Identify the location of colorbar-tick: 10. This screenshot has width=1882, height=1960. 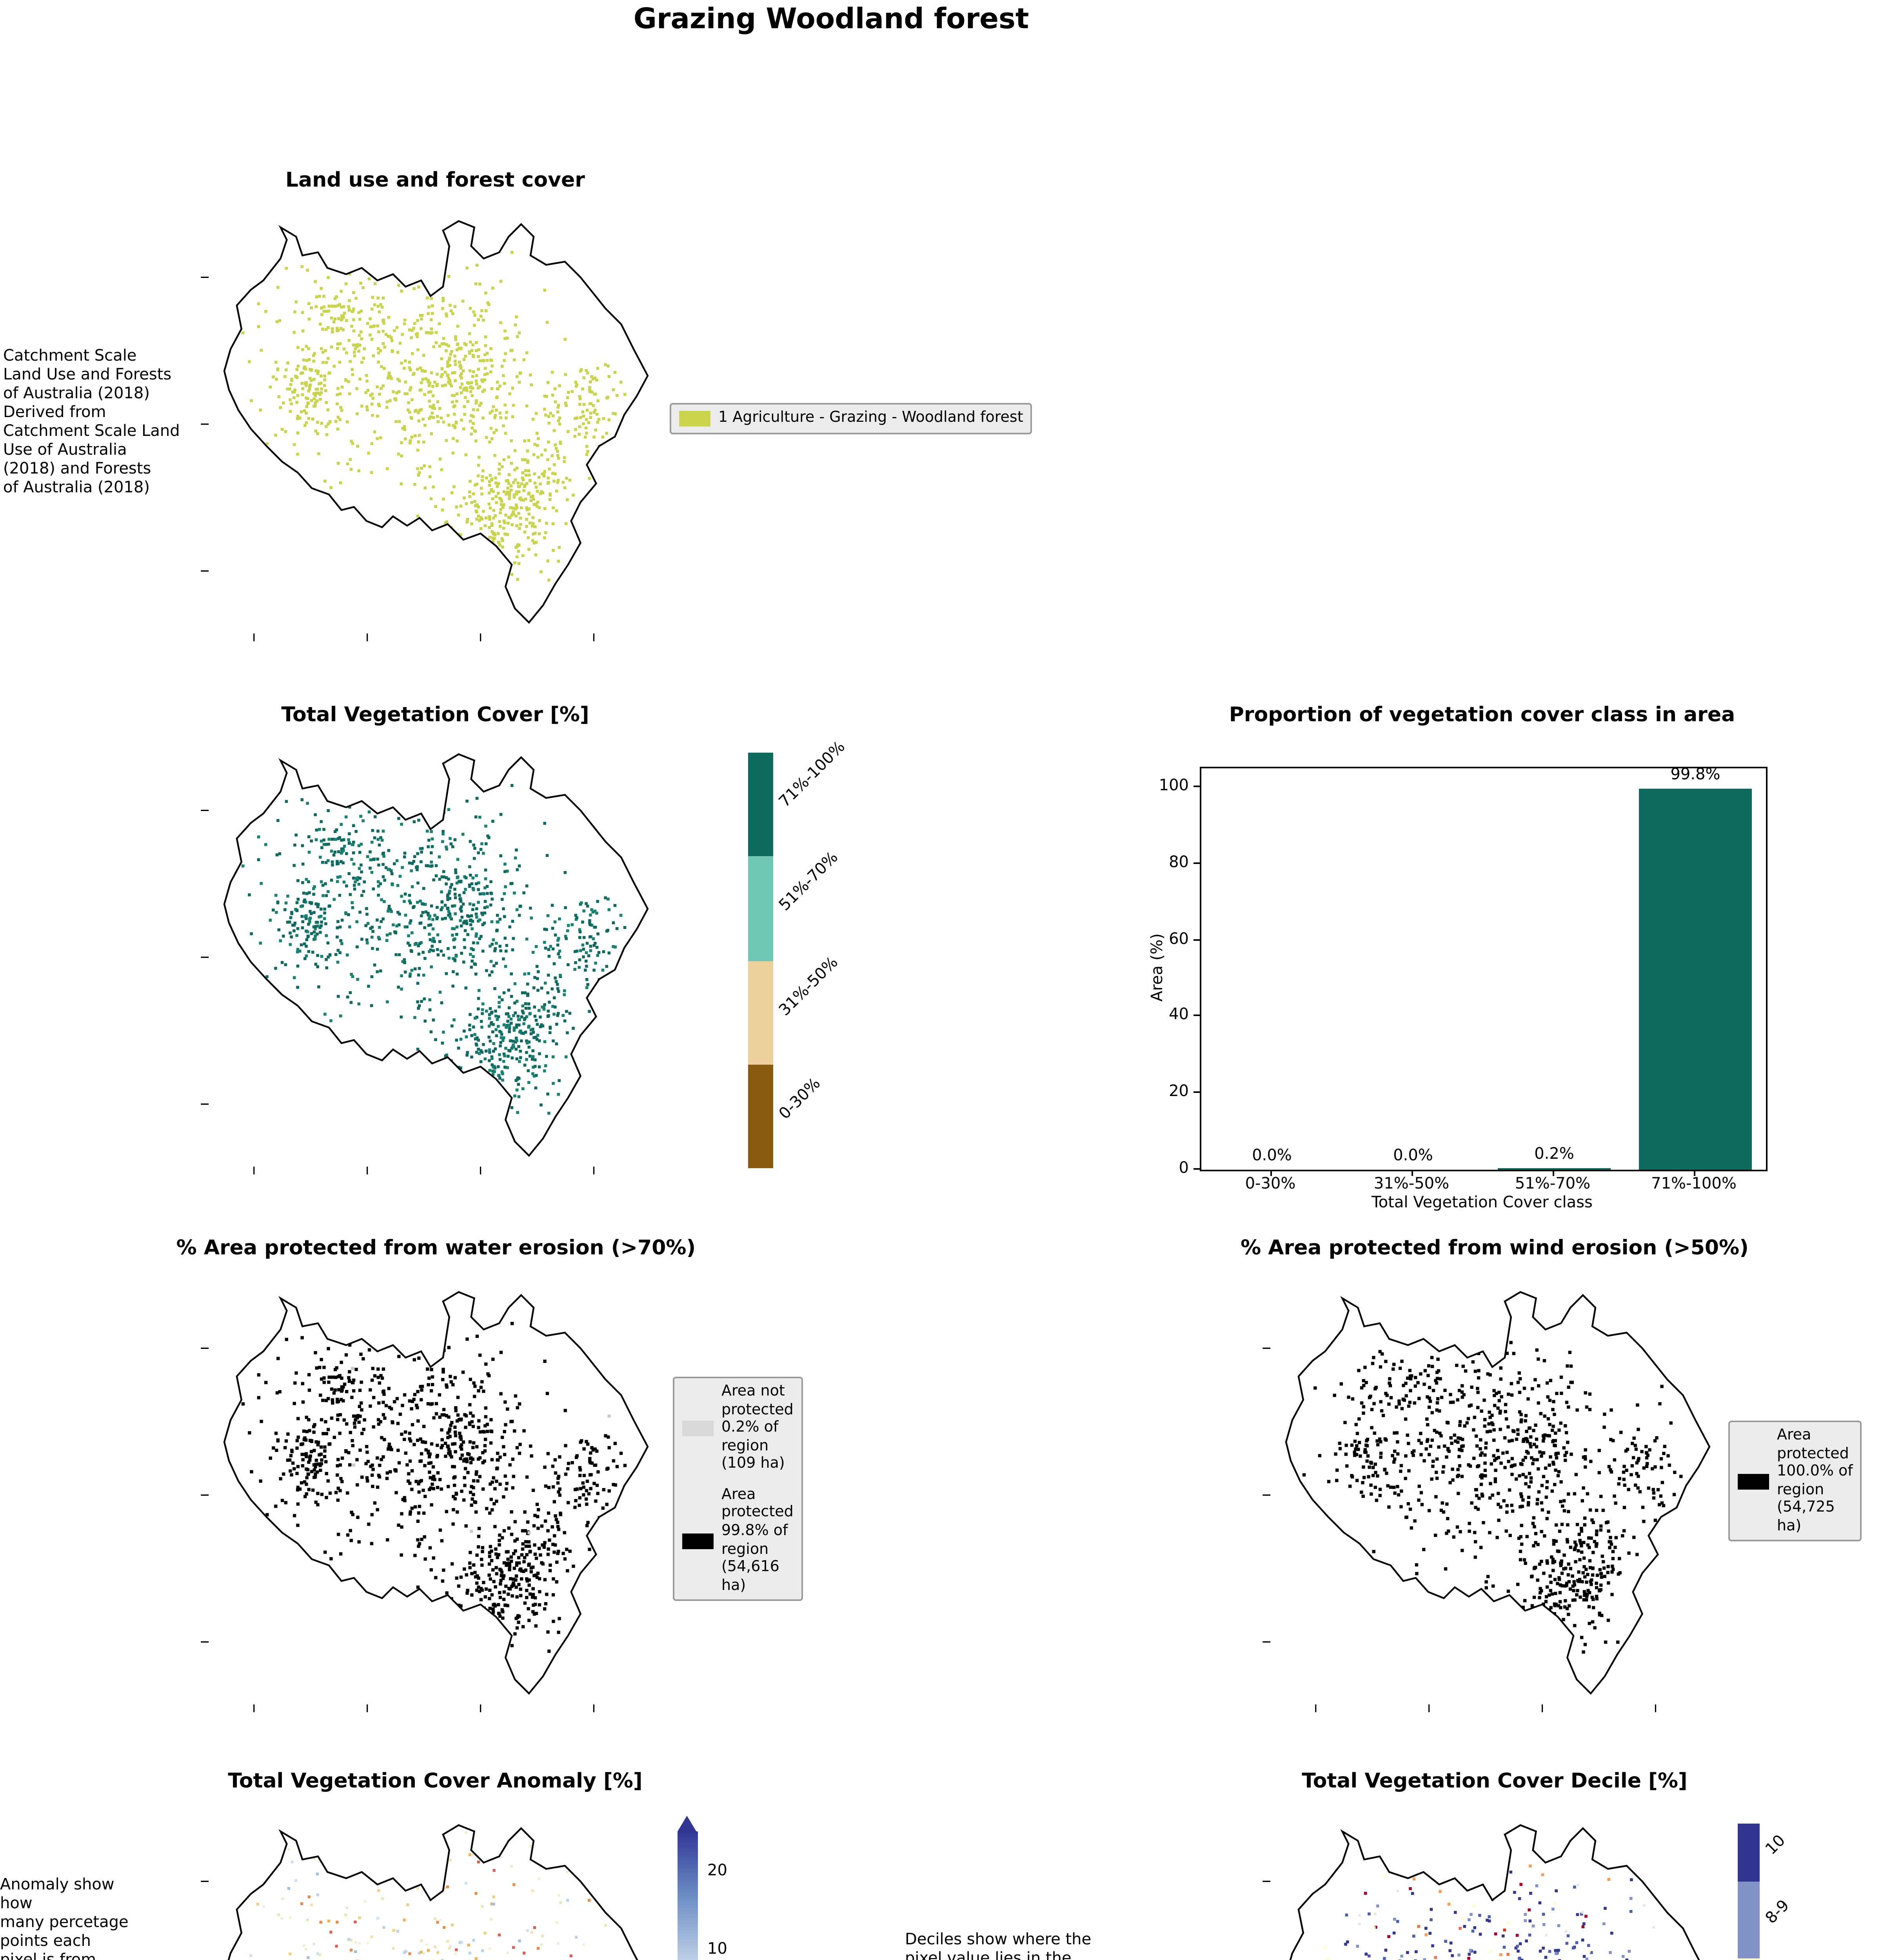
(717, 1949).